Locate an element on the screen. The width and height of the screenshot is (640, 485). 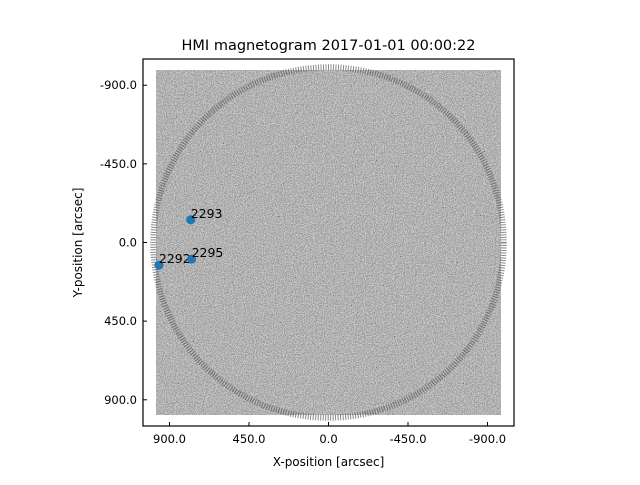
x-tick-label: 0.0 is located at coordinates (328, 439).